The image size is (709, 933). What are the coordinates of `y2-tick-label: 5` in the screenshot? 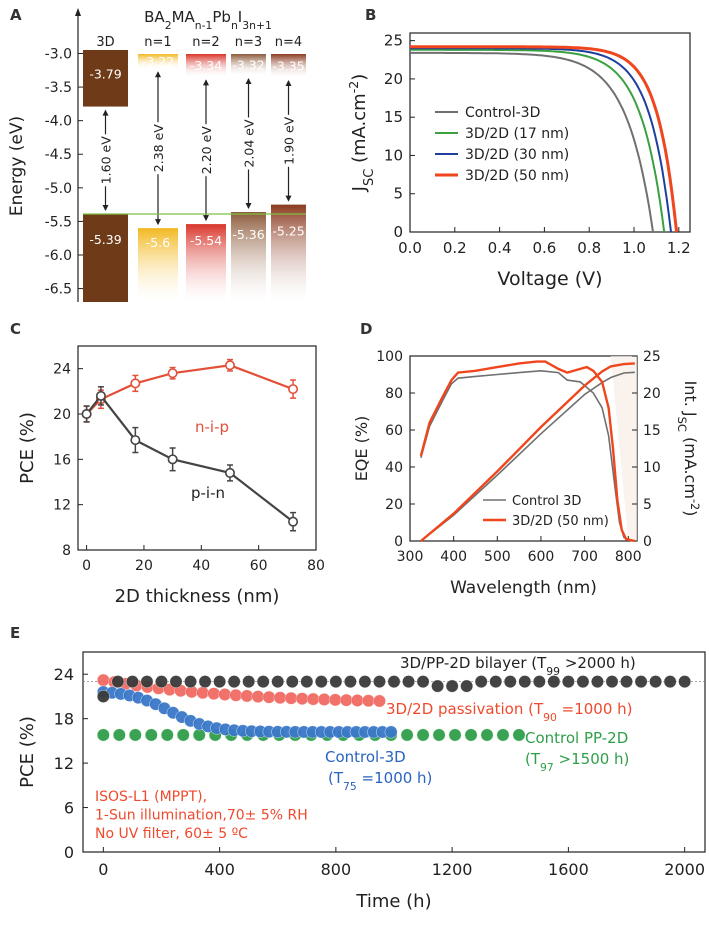 It's located at (647, 505).